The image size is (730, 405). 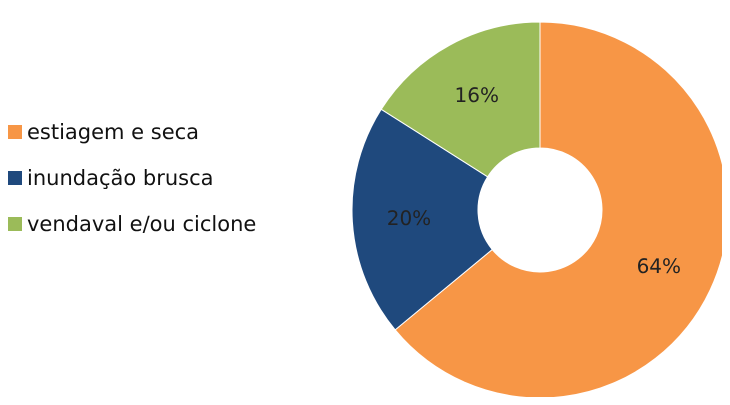 I want to click on data-label: 16%, so click(x=476, y=94).